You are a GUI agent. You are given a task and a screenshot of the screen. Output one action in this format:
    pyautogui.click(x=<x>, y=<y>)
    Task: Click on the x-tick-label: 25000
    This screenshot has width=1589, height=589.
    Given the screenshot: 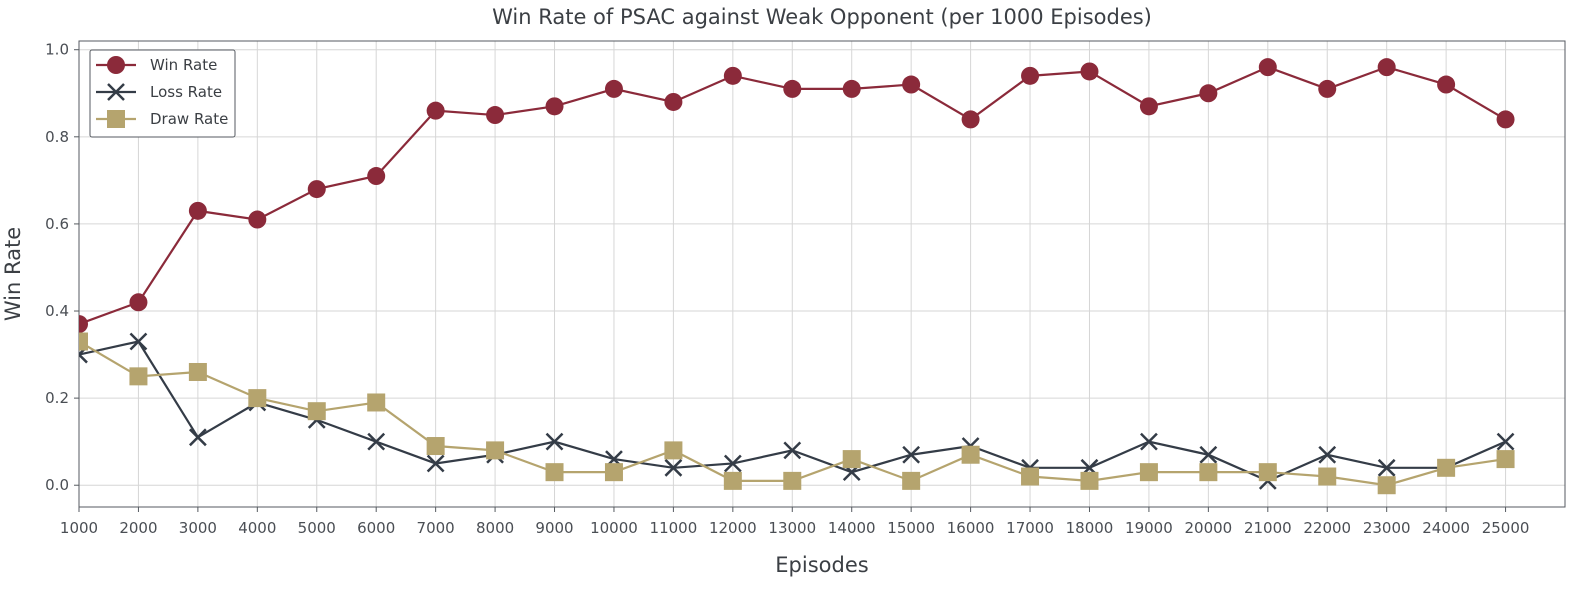 What is the action you would take?
    pyautogui.click(x=1506, y=528)
    